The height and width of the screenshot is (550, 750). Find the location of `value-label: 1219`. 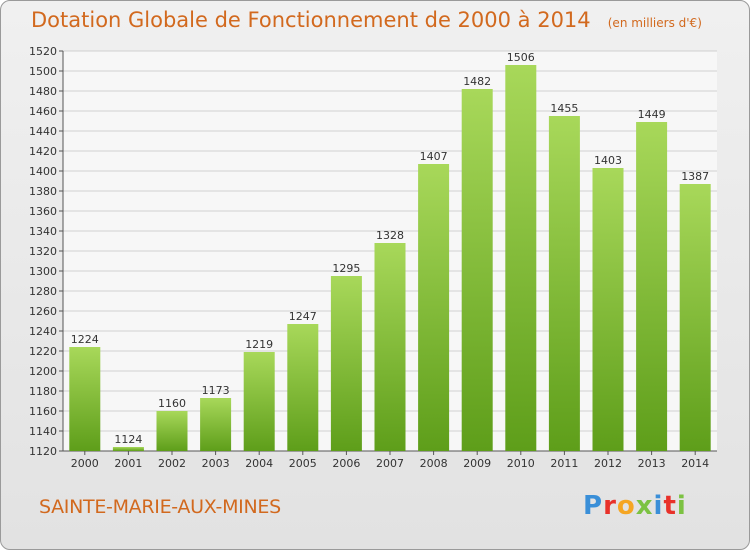

value-label: 1219 is located at coordinates (259, 344).